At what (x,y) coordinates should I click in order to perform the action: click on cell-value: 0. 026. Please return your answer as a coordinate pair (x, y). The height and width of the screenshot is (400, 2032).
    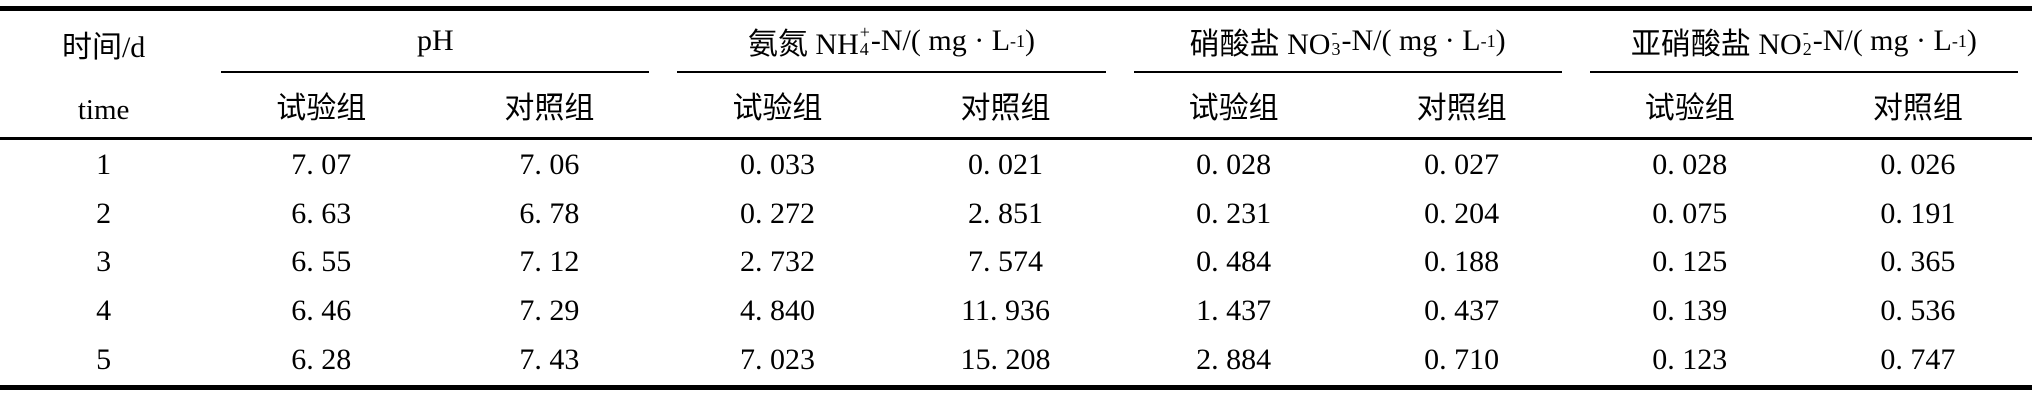
    Looking at the image, I should click on (1918, 164).